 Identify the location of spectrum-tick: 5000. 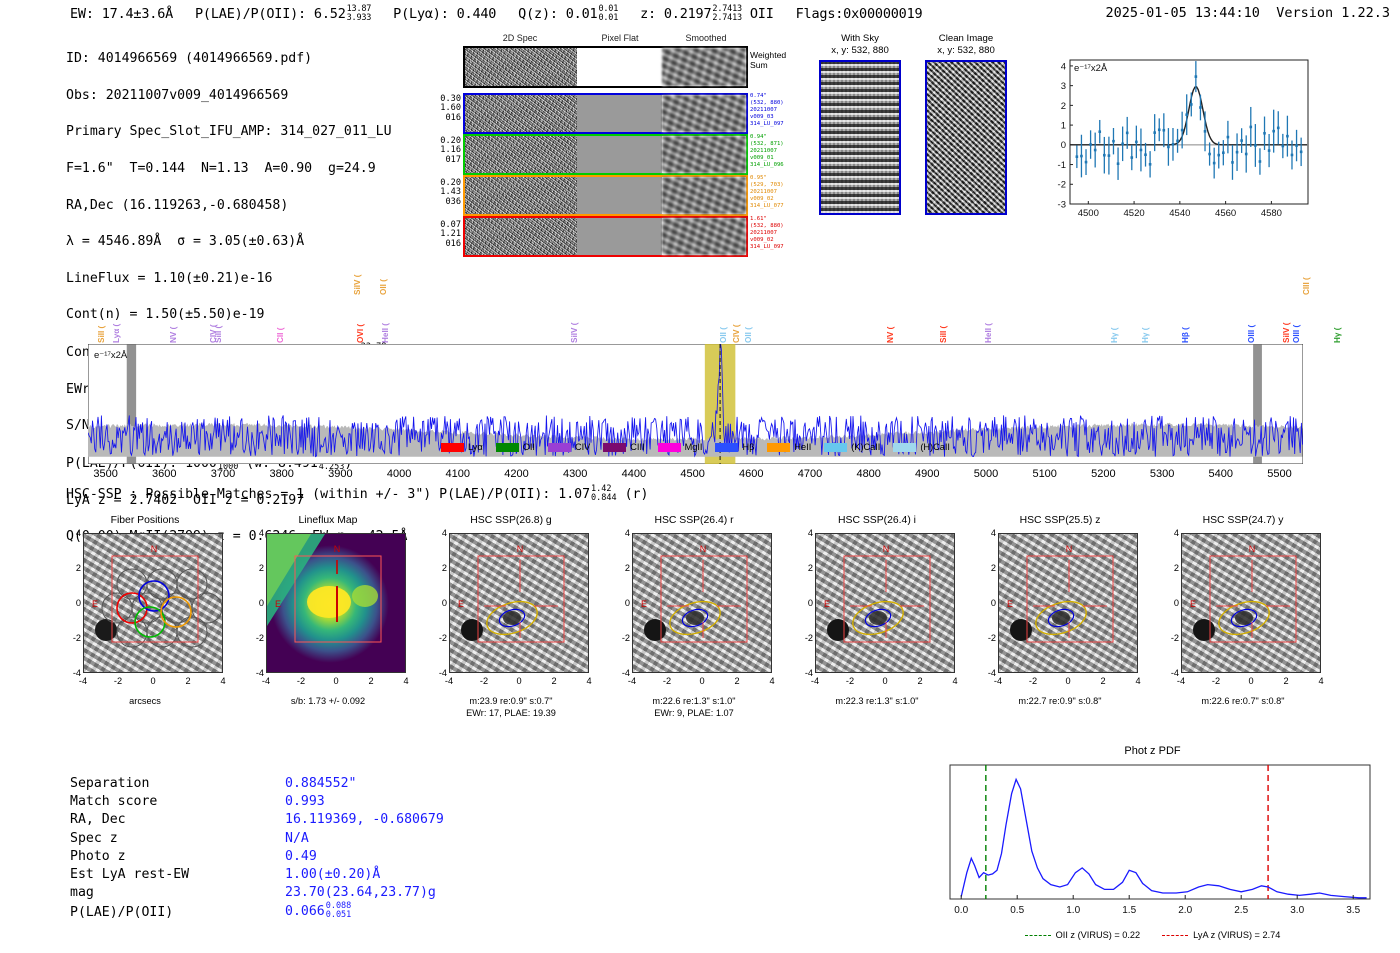
(986, 474).